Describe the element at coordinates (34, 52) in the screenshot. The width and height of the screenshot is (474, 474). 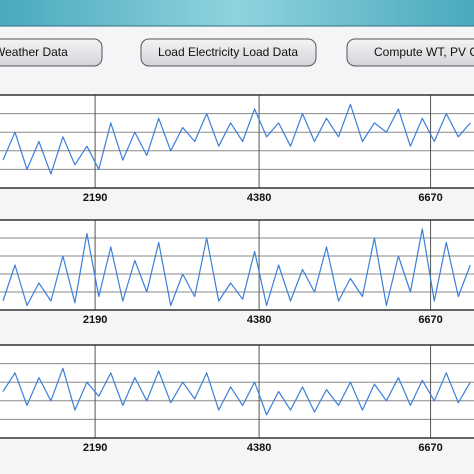
I see `button-label: Weather Data` at that location.